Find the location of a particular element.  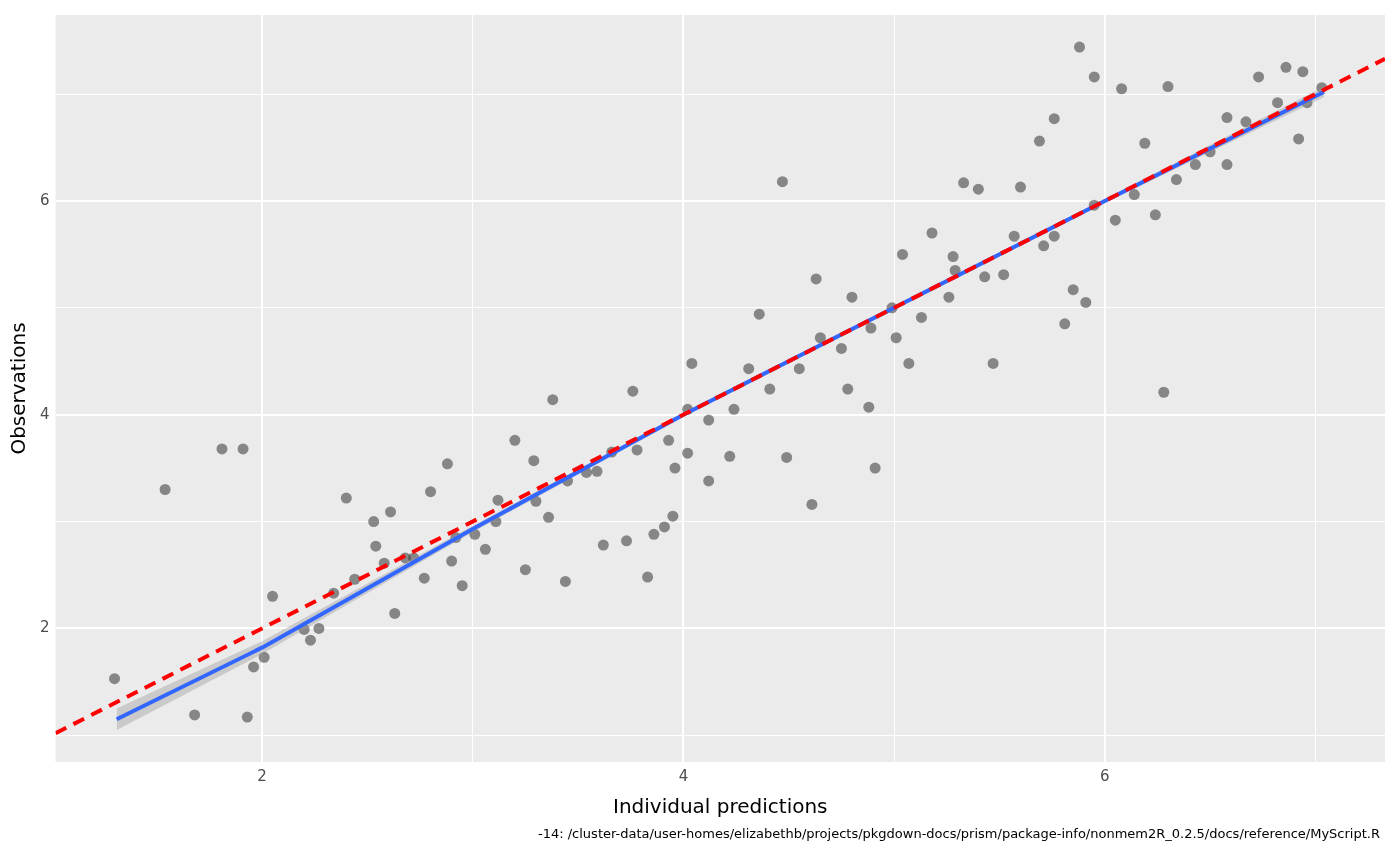

x-axis-title: Individual predictions is located at coordinates (720, 806).